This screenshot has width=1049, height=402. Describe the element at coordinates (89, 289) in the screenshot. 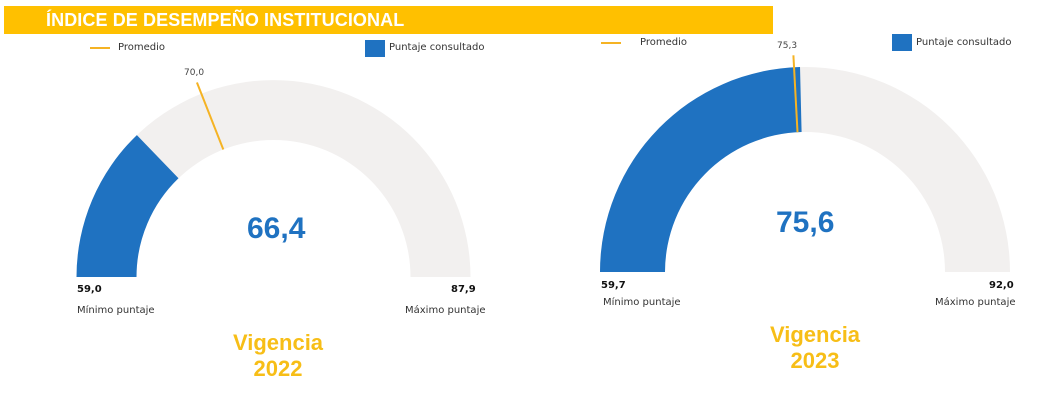

I see `gauge-2022-min-value: 59,0` at that location.